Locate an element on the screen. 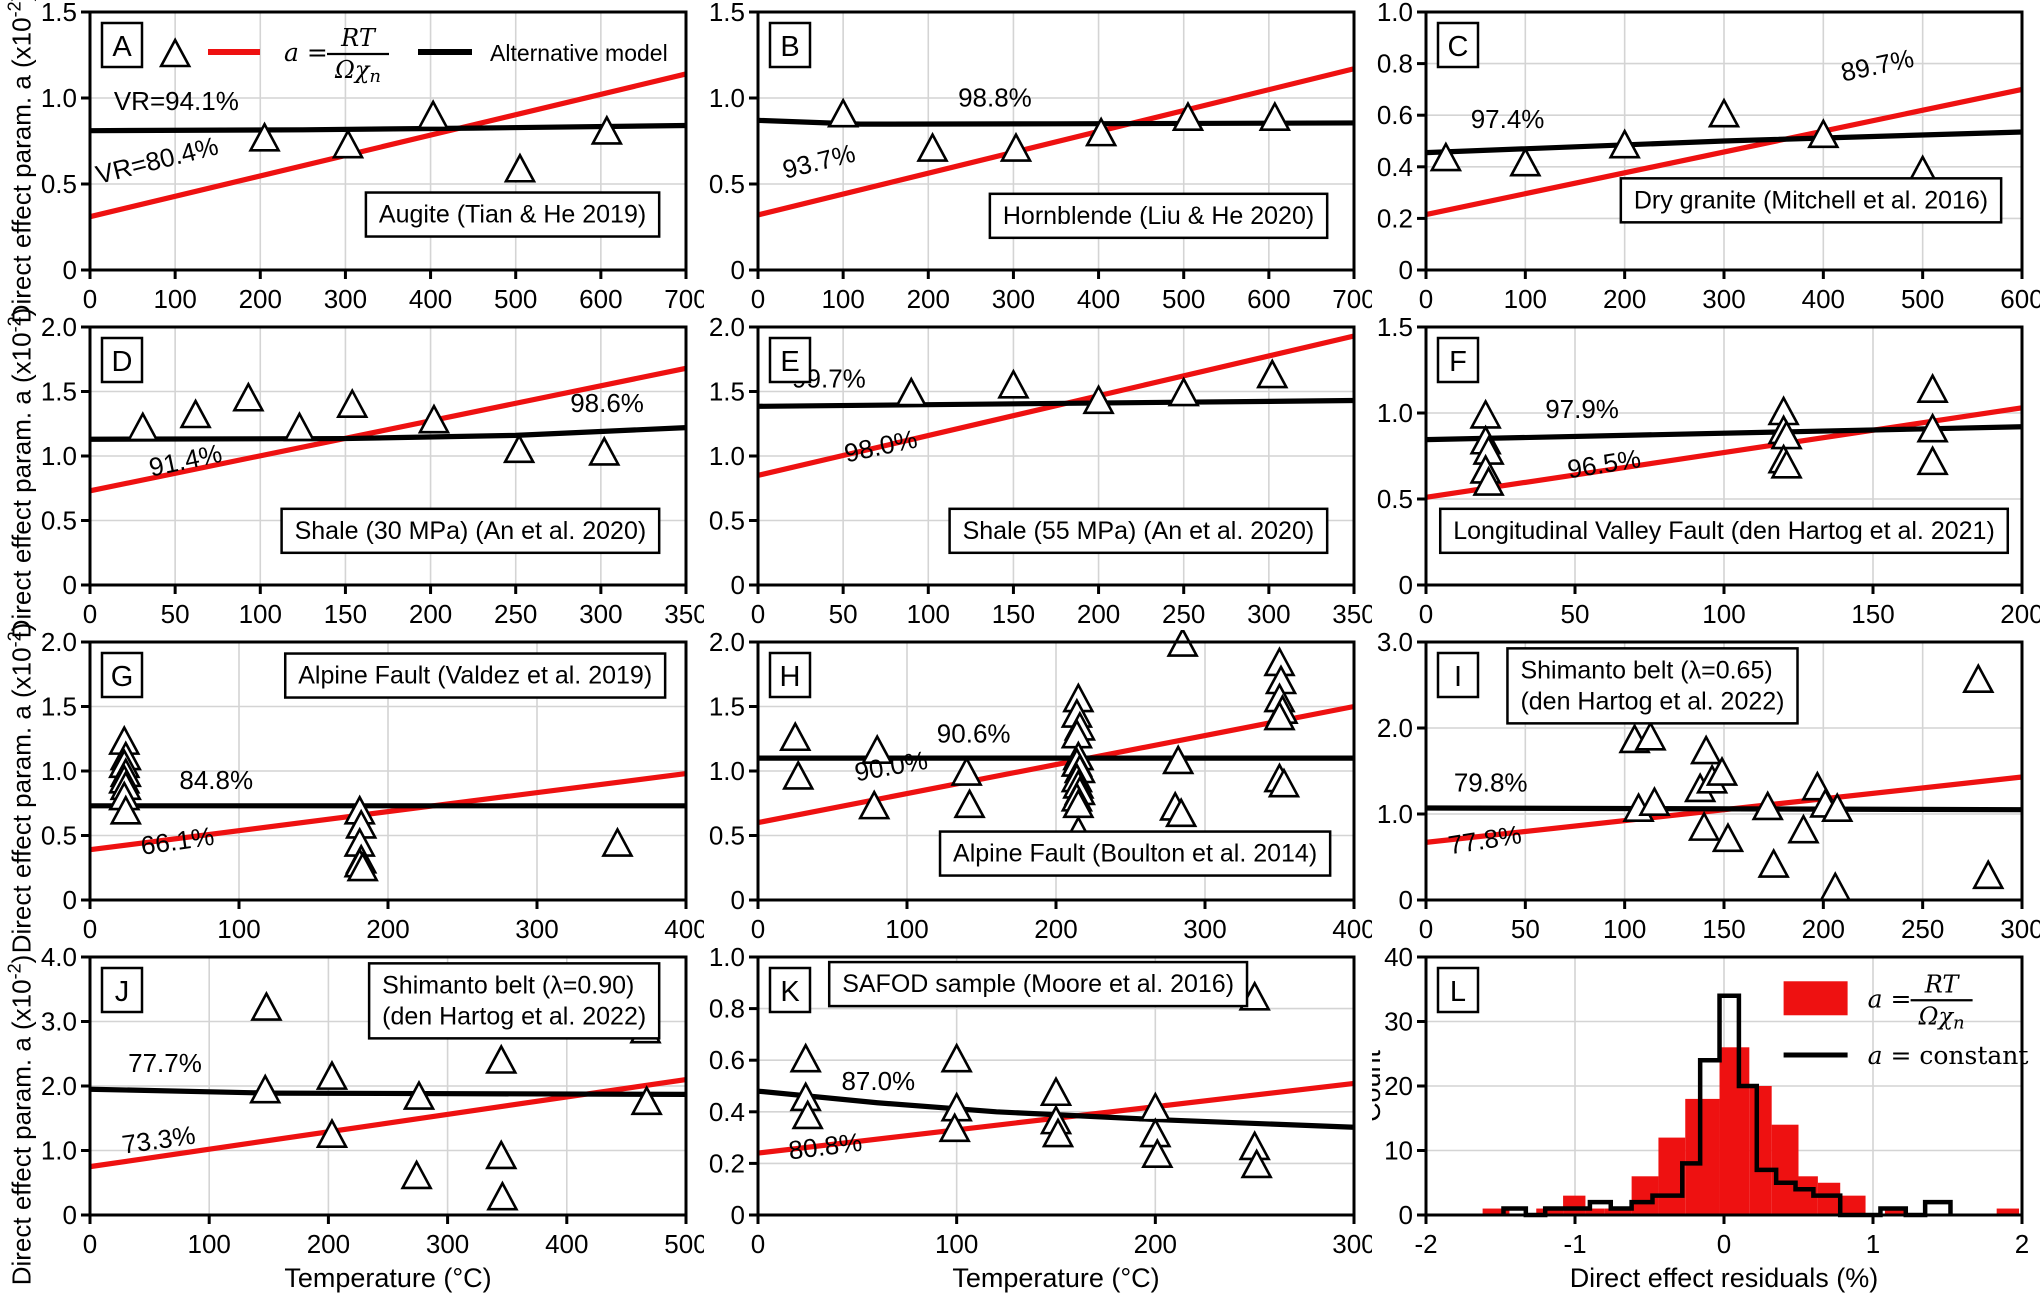 The height and width of the screenshot is (1295, 2040). title-text: Shimanto belt (λ=0.65) is located at coordinates (1646, 670).